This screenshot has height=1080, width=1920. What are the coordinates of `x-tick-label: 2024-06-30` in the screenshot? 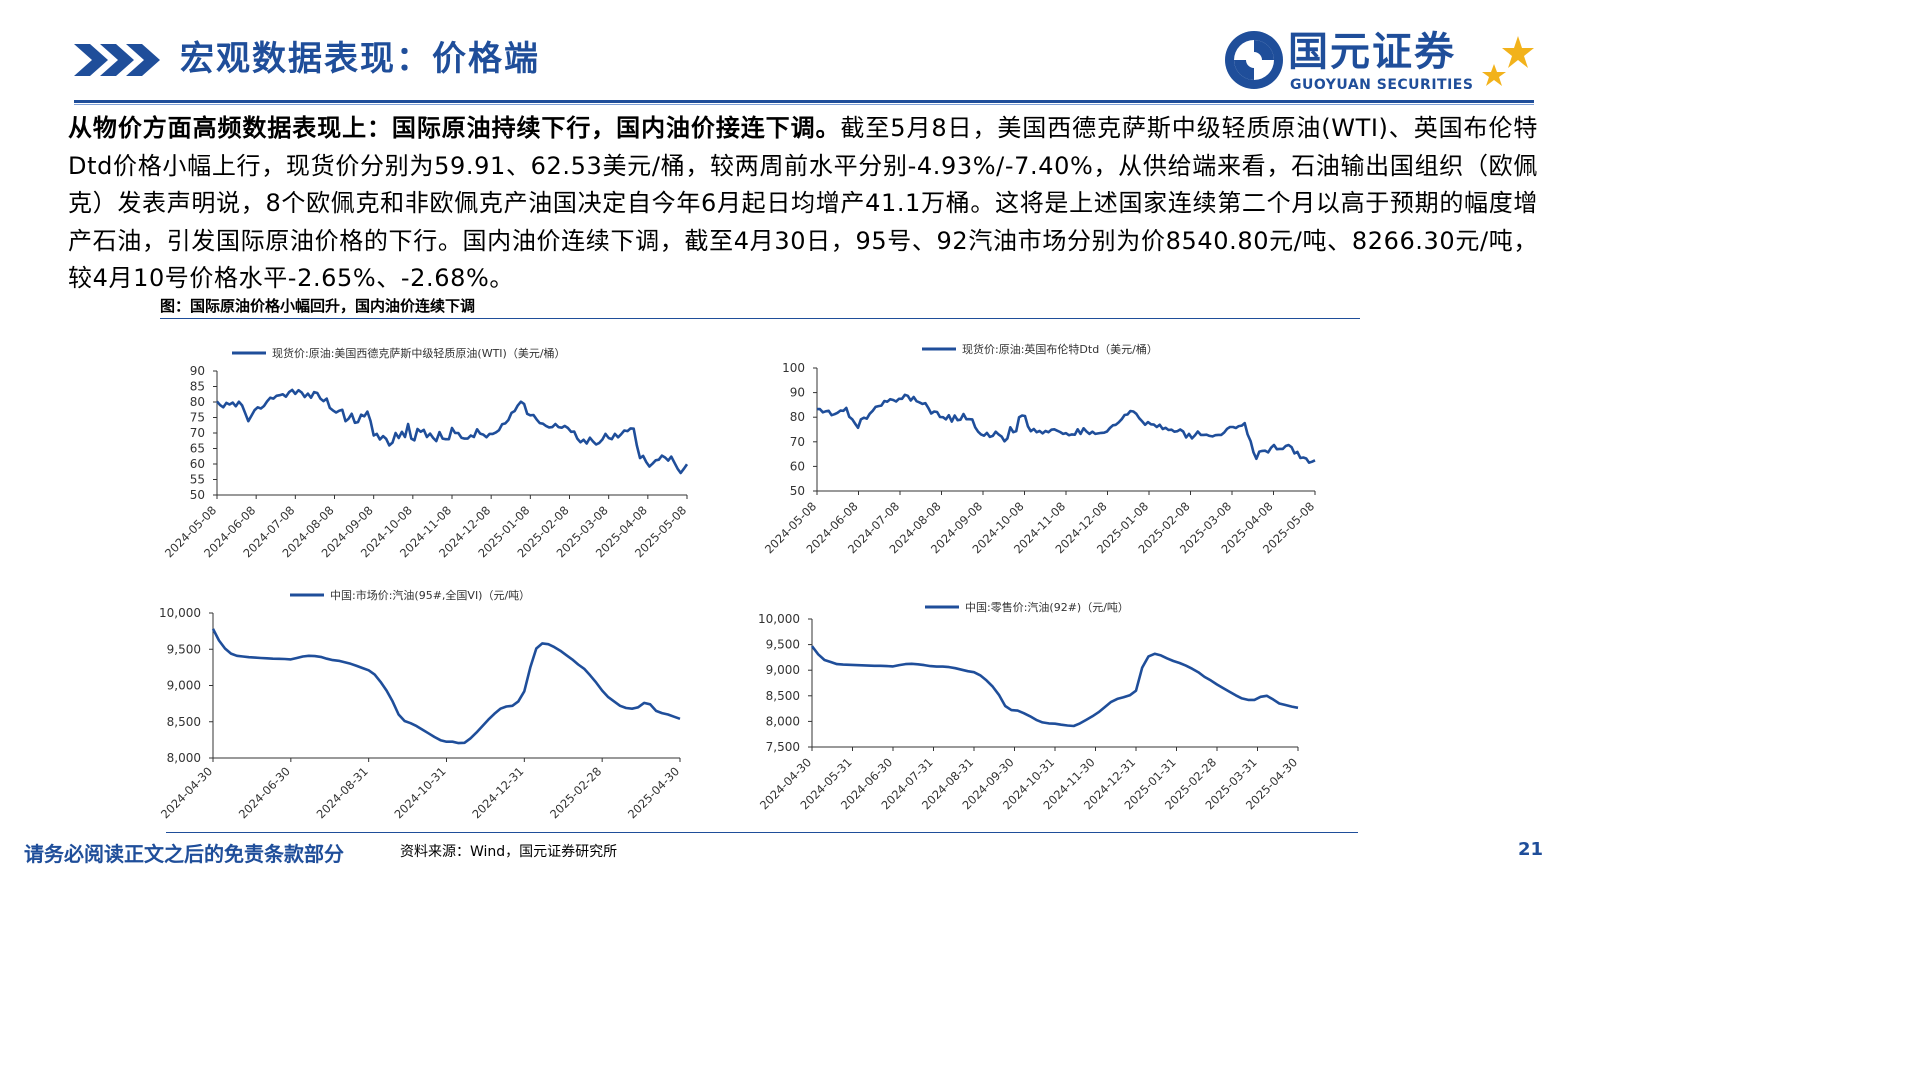 It's located at (264, 792).